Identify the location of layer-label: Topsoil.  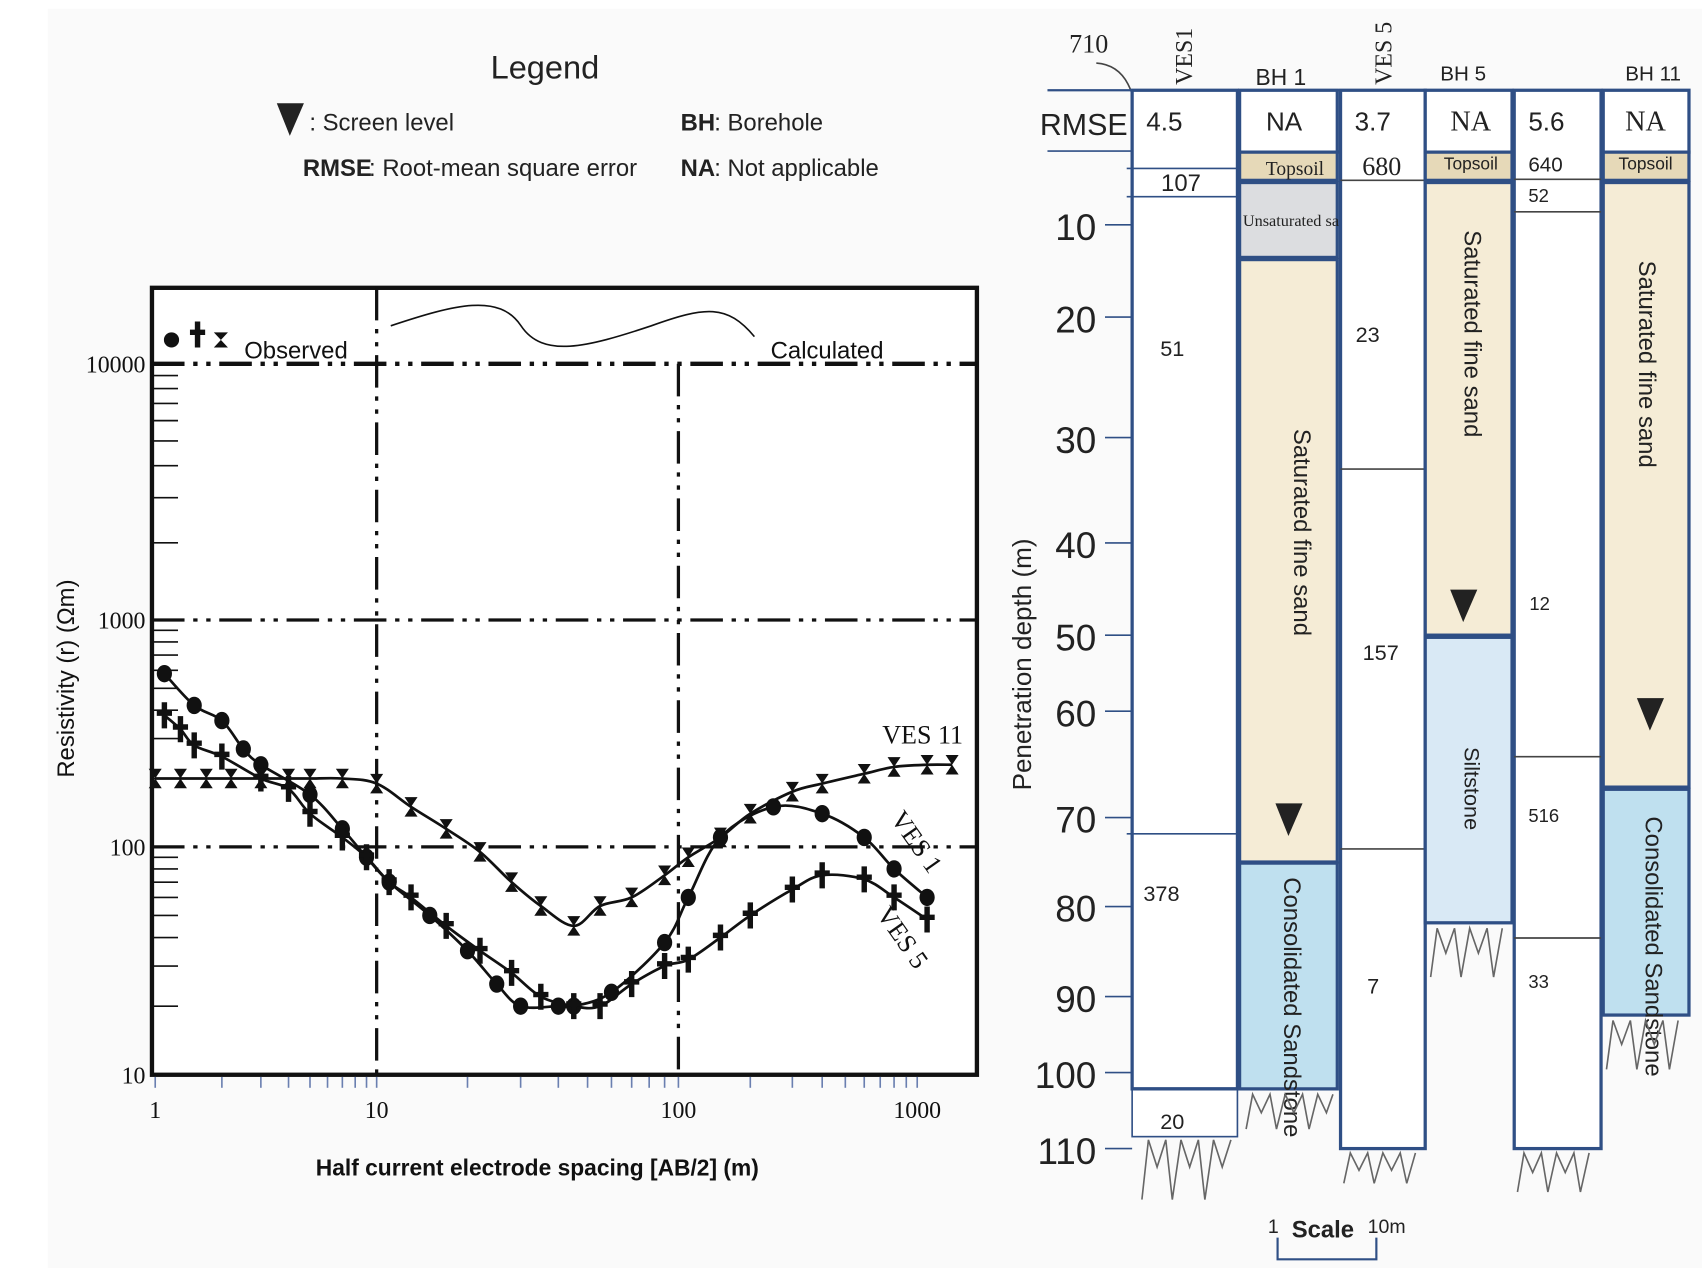
(1295, 169).